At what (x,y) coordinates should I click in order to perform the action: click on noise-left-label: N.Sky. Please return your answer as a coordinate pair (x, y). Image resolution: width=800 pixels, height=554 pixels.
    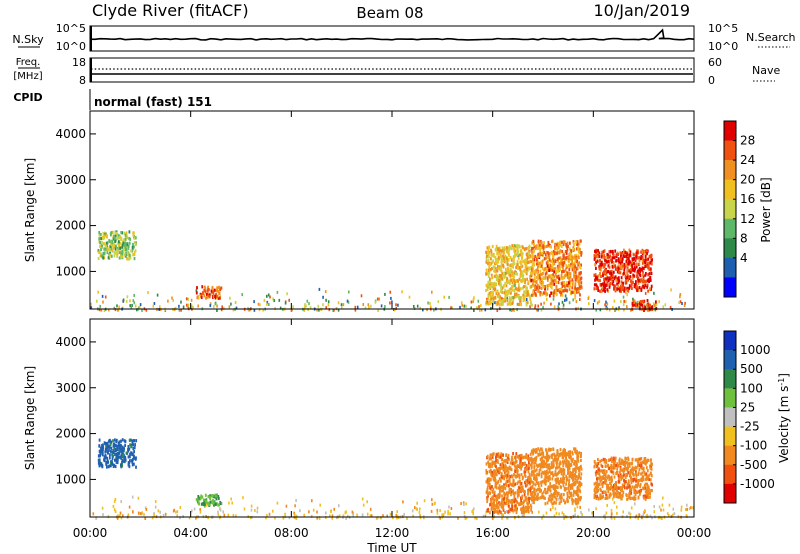
    Looking at the image, I should click on (28, 39).